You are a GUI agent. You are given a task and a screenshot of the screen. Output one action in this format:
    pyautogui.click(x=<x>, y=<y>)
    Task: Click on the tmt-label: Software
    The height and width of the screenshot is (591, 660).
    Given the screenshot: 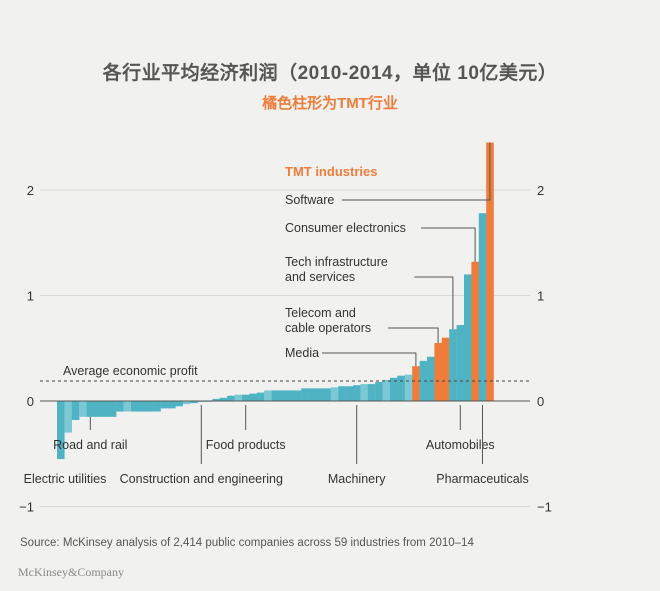 What is the action you would take?
    pyautogui.click(x=309, y=200)
    